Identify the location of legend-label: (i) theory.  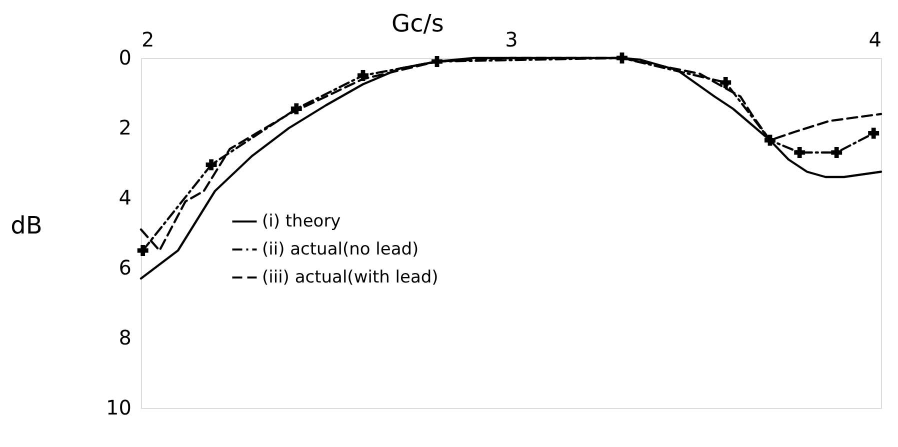
(301, 222).